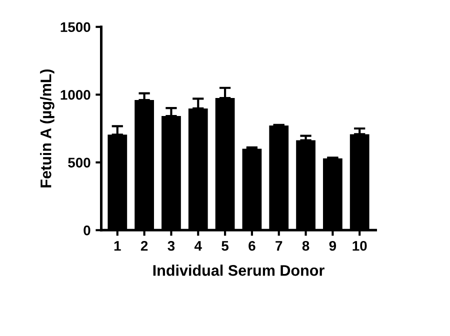 The image size is (450, 336). What do you see at coordinates (225, 246) in the screenshot?
I see `x-tick-label: 5` at bounding box center [225, 246].